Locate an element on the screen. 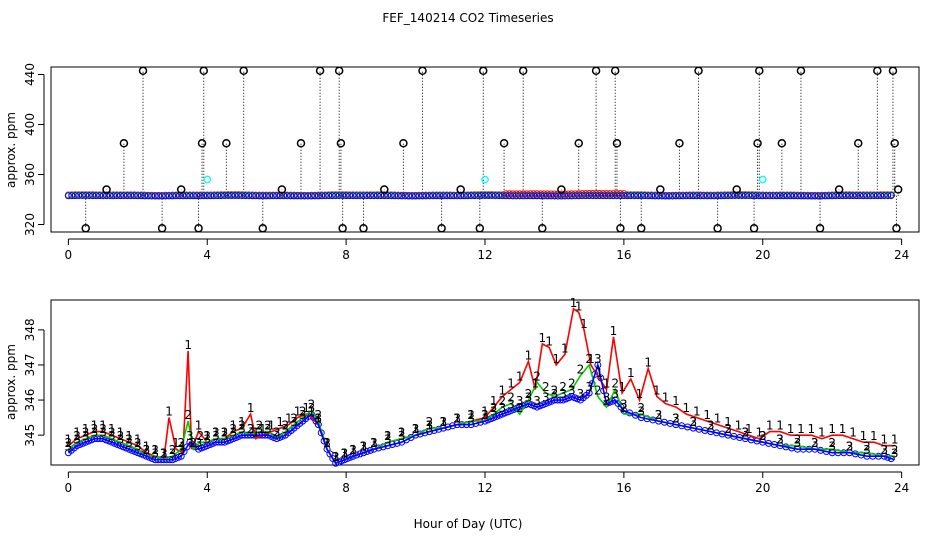 The height and width of the screenshot is (540, 936). top-x-tick-label: 4 is located at coordinates (207, 255).